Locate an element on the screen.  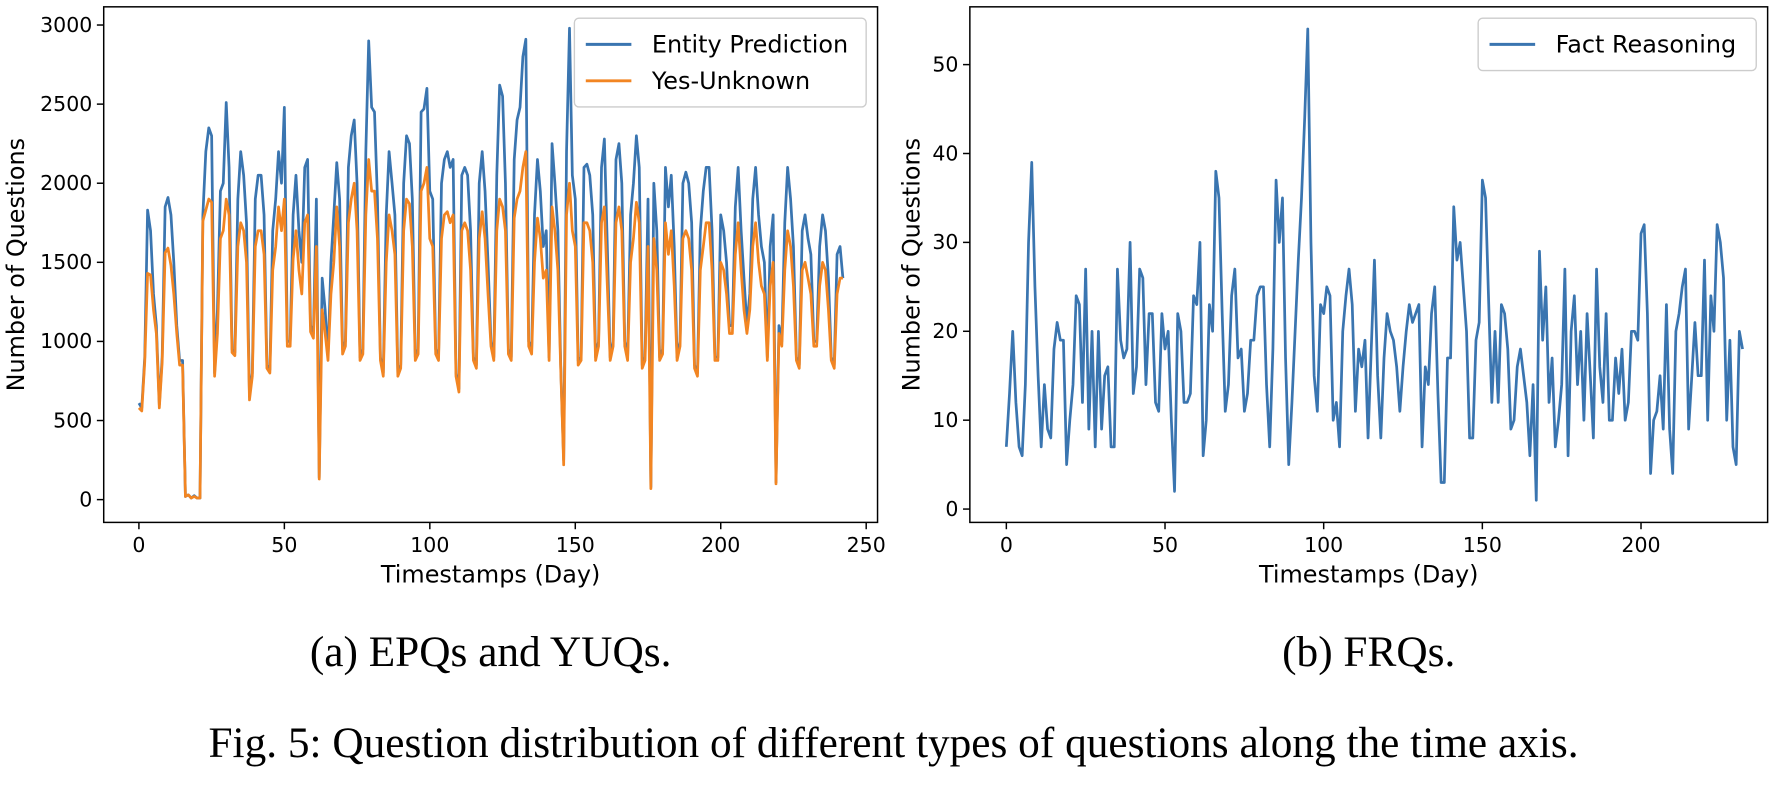
y-tick-label: 1000 is located at coordinates (66, 341).